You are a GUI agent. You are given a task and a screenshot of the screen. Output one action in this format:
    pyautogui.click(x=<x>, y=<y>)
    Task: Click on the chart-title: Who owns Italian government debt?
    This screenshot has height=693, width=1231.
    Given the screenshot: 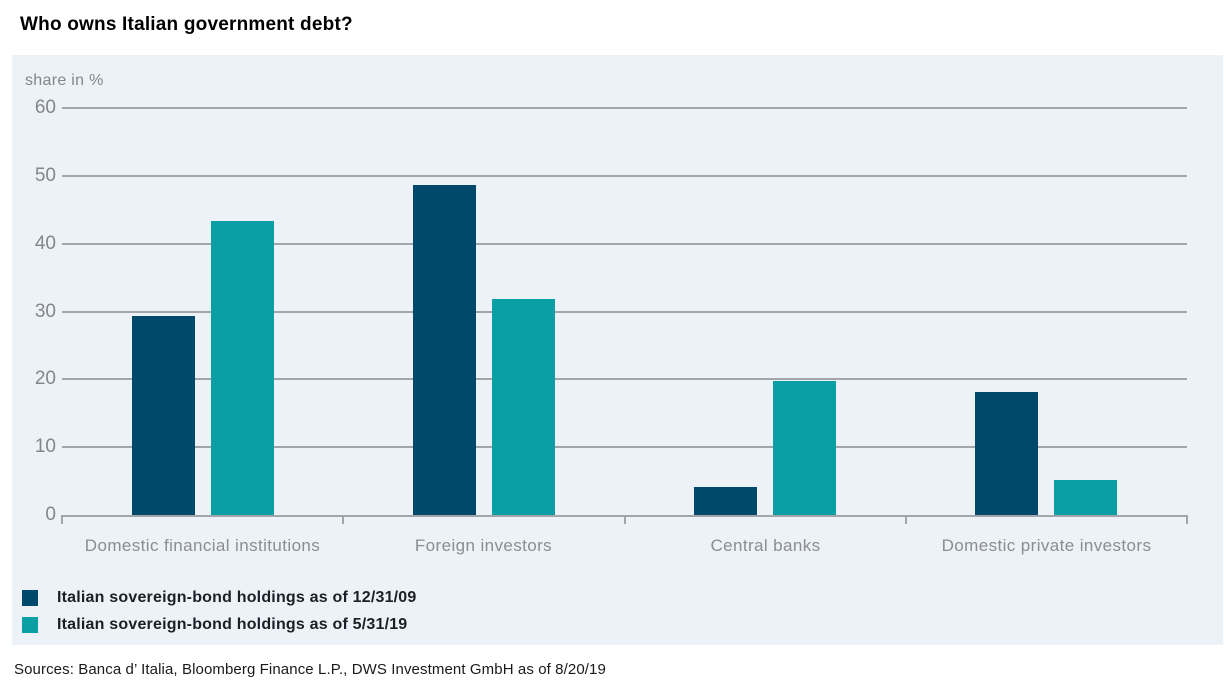 What is the action you would take?
    pyautogui.click(x=186, y=24)
    